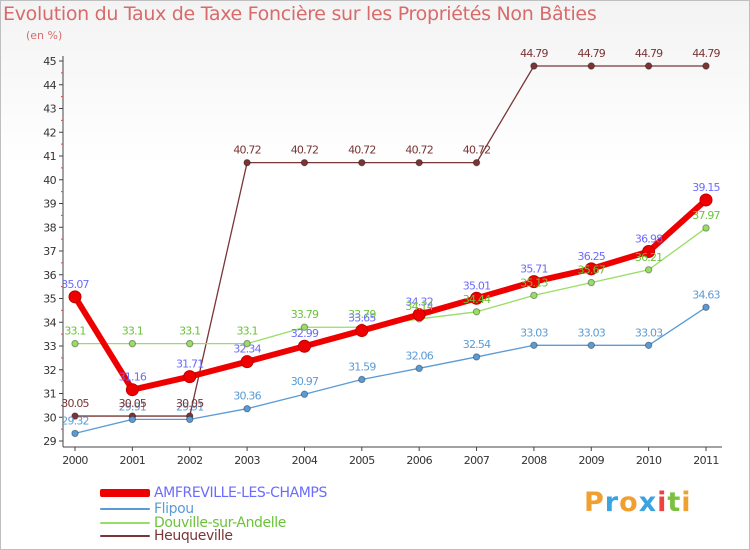 This screenshot has height=550, width=750. Describe the element at coordinates (49, 370) in the screenshot. I see `y-tick-label: 32` at that location.